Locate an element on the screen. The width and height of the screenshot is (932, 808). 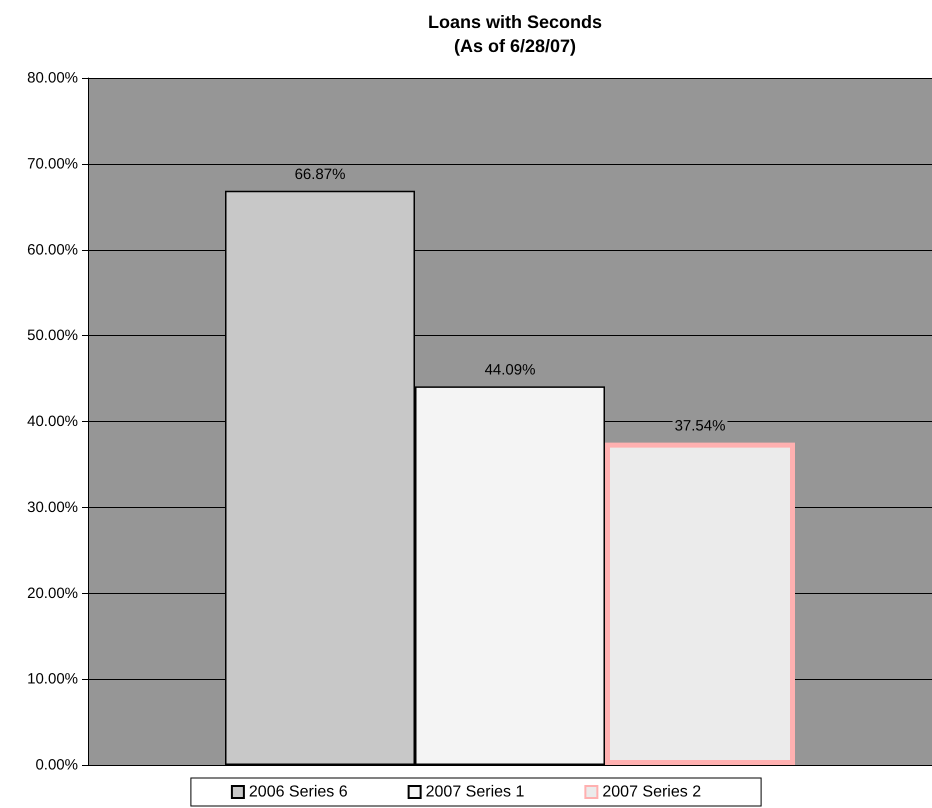
y-tick-label: 0.00% is located at coordinates (56, 765).